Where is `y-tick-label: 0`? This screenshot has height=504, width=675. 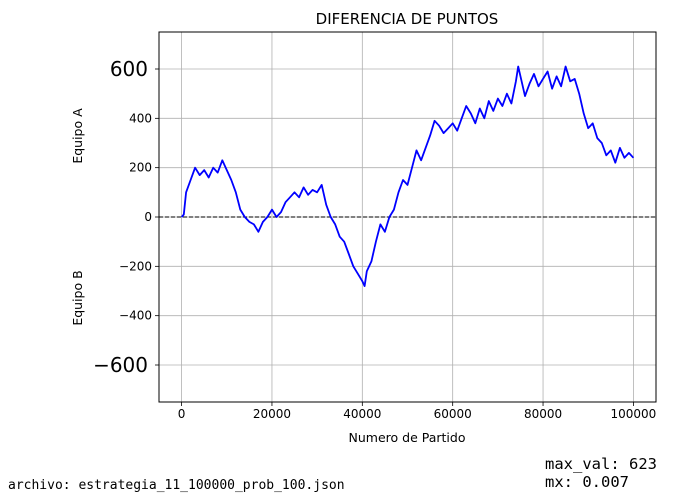 y-tick-label: 0 is located at coordinates (148, 217).